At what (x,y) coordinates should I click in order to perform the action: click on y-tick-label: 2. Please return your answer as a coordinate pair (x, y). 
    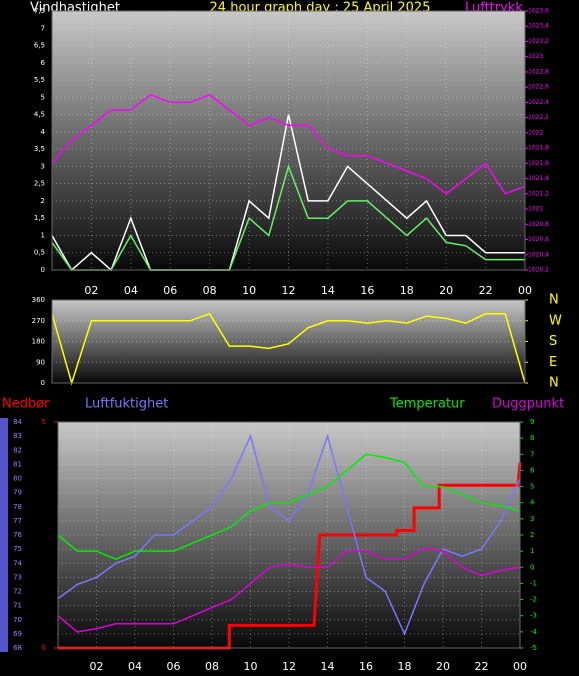
    Looking at the image, I should click on (43, 201).